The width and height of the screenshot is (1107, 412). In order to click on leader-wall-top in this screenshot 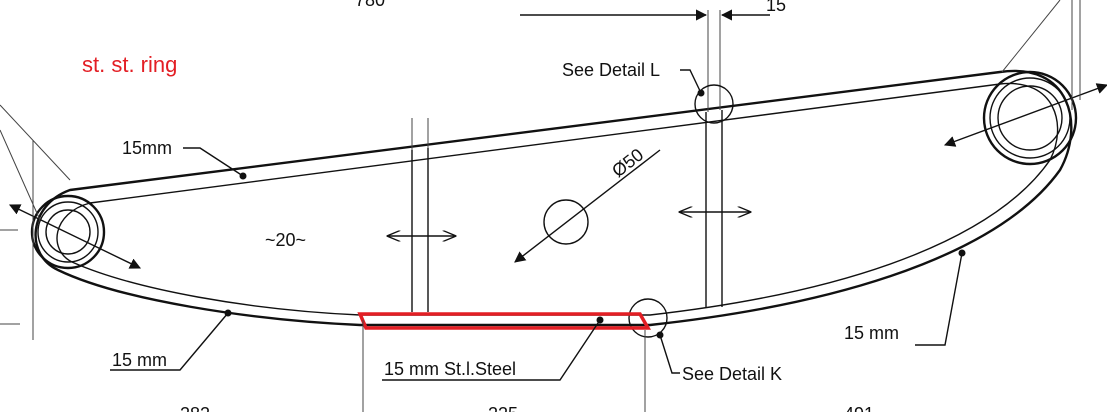, I will do `click(215, 163)`.